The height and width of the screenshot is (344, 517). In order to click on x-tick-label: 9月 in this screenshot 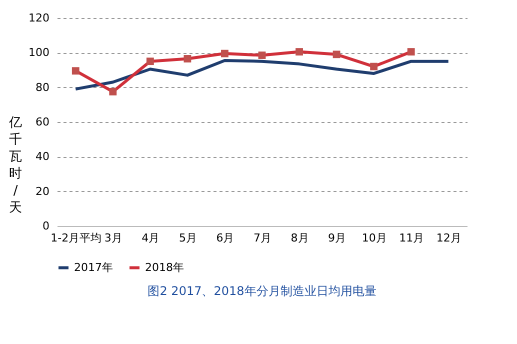, I will do `click(337, 238)`.